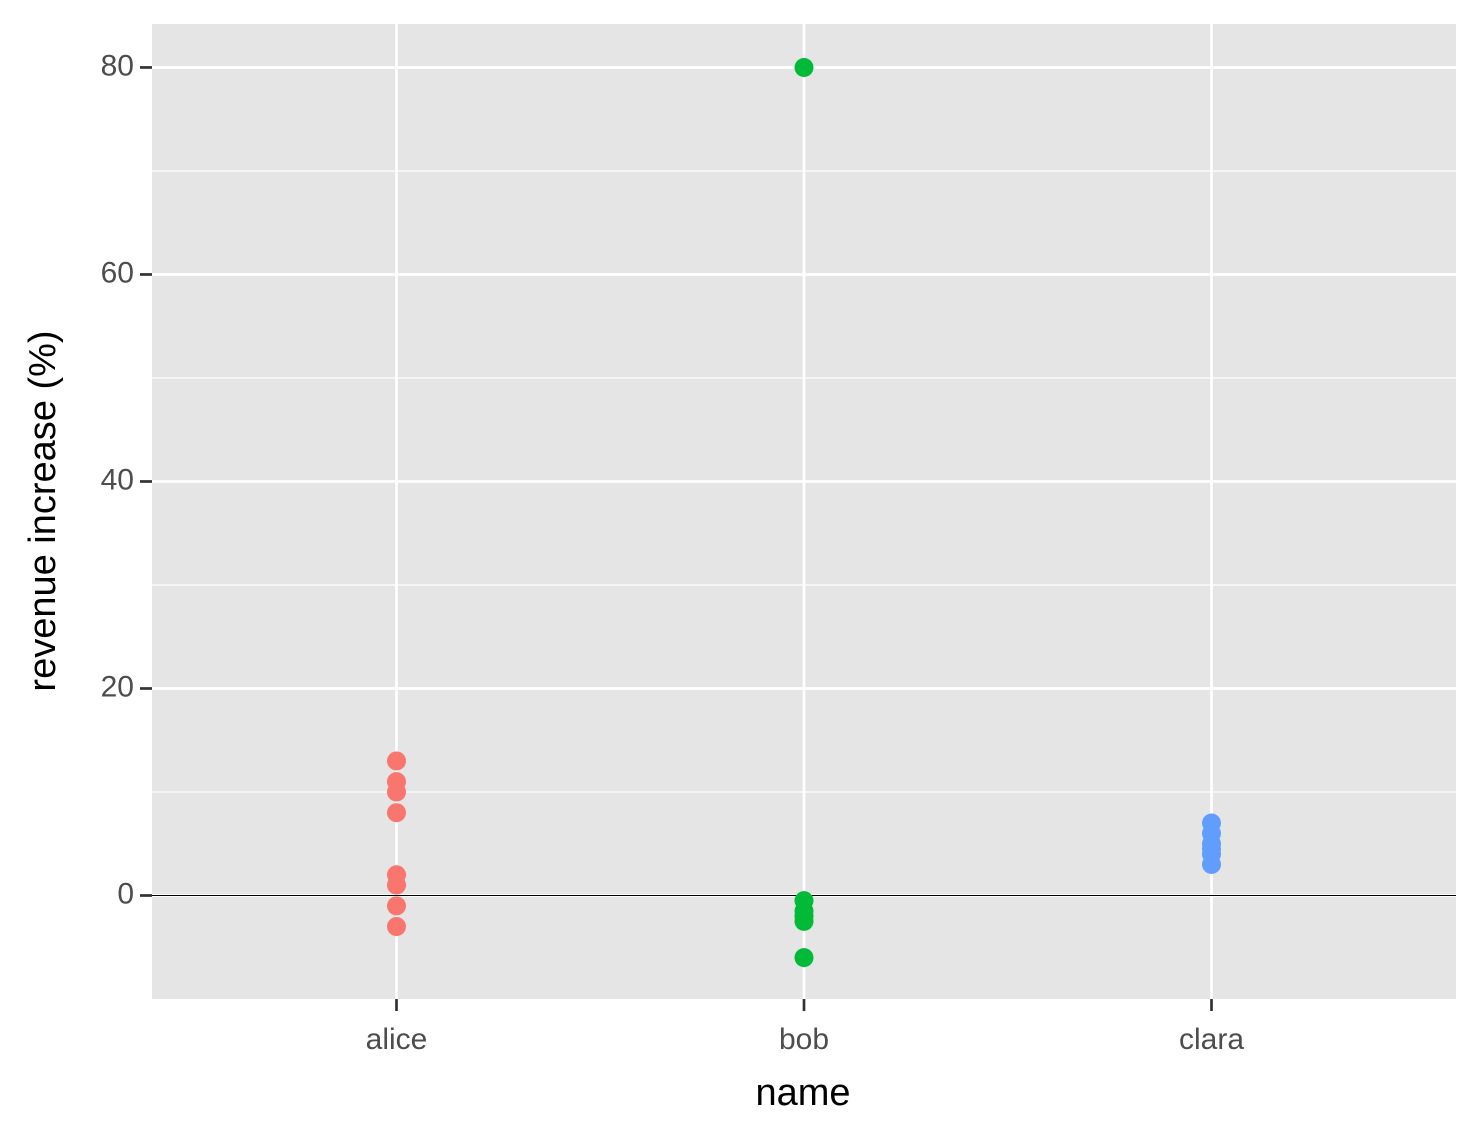 This screenshot has width=1481, height=1146. What do you see at coordinates (802, 1093) in the screenshot?
I see `x-axis-title: name` at bounding box center [802, 1093].